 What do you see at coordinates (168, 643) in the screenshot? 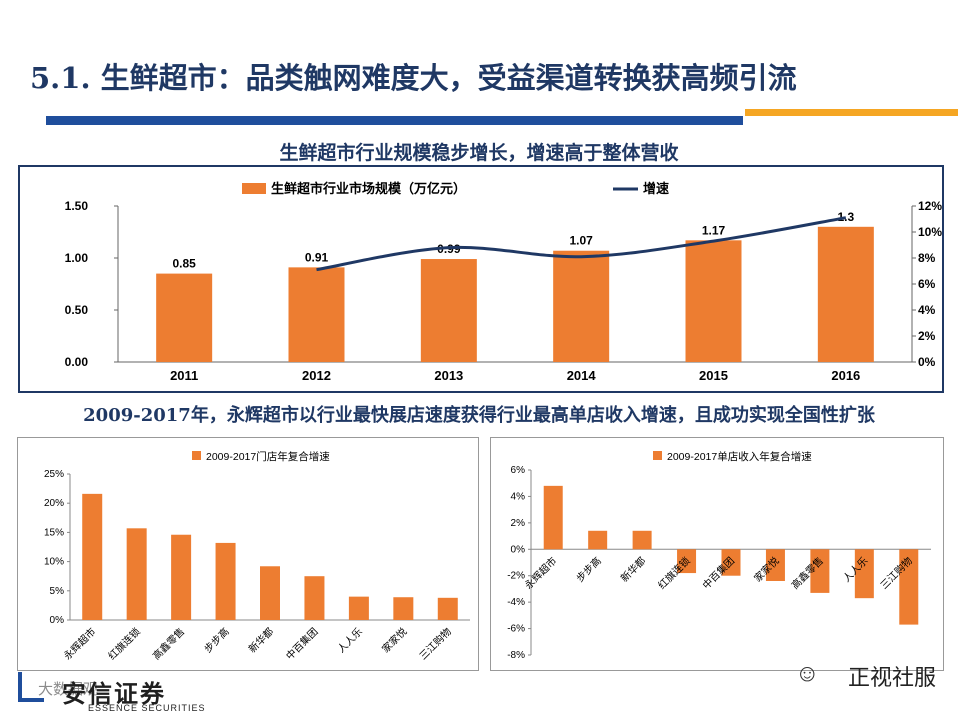
I see `x-tick-label: 高鑫零售` at bounding box center [168, 643].